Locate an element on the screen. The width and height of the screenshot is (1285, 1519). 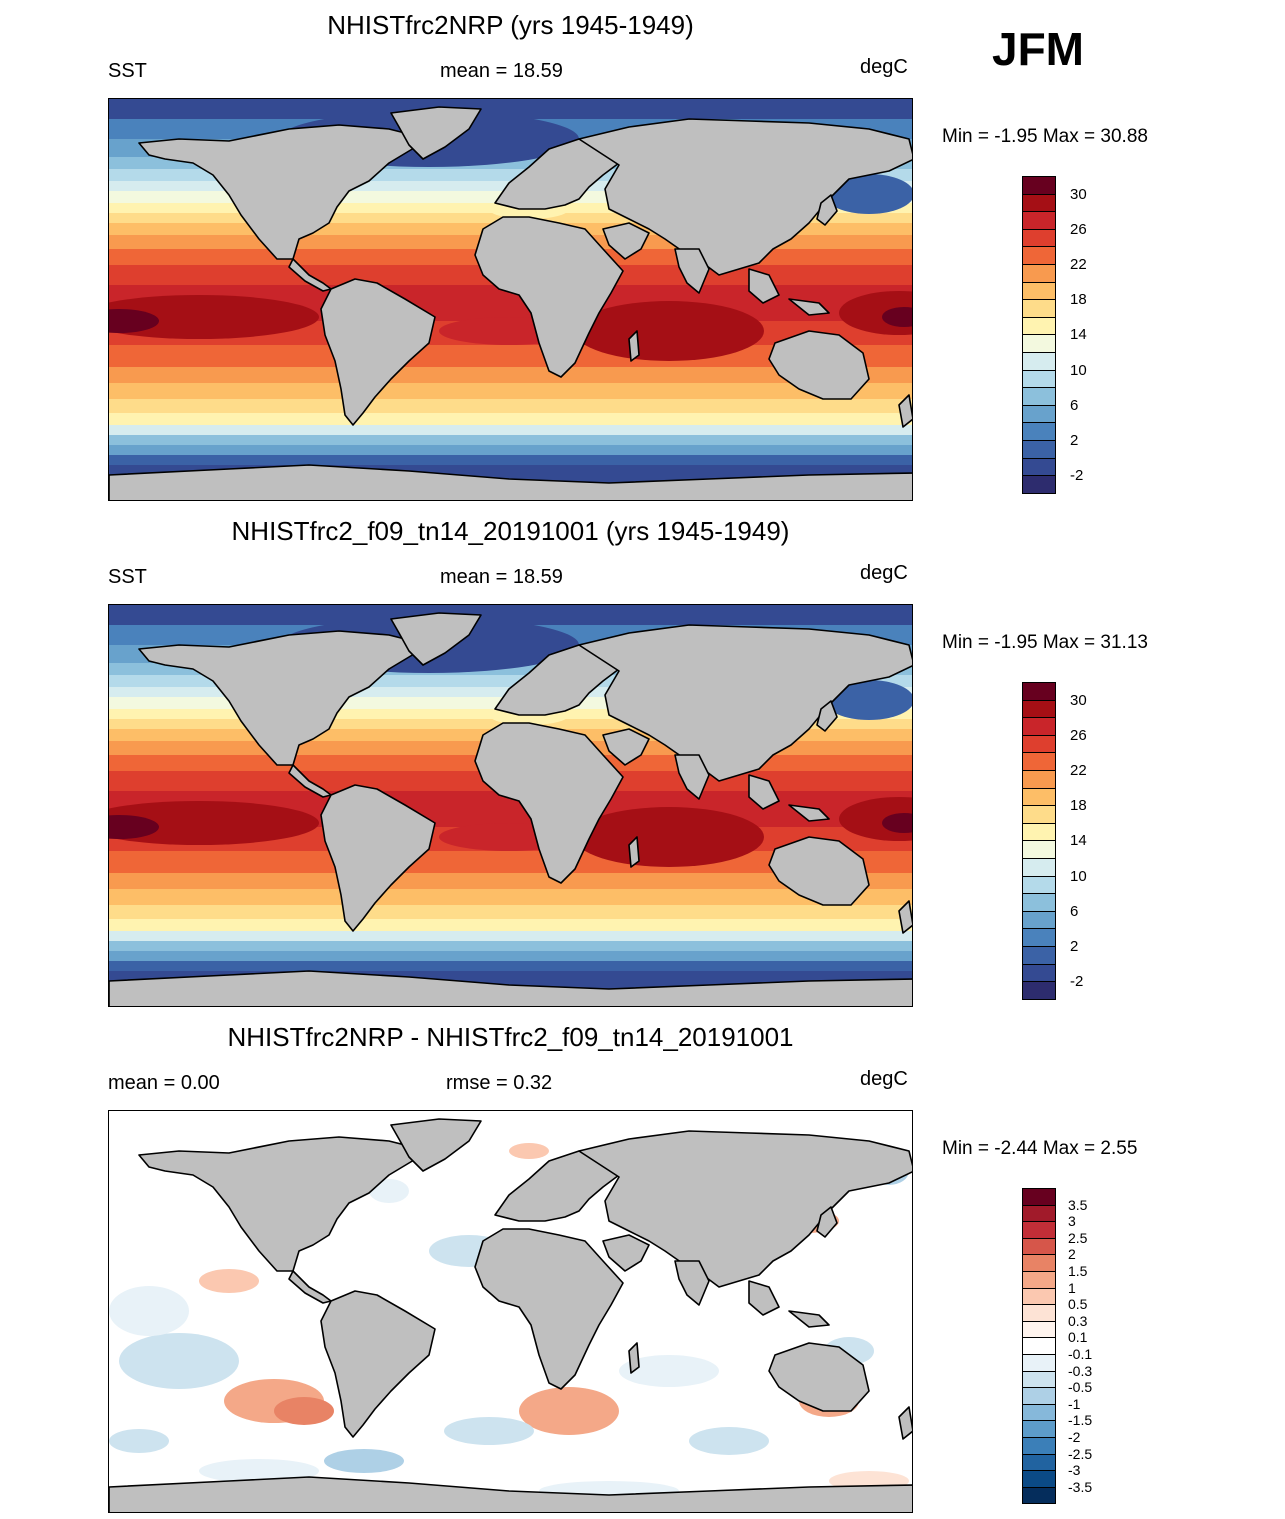
panel-2-units-label: degC is located at coordinates (884, 573).